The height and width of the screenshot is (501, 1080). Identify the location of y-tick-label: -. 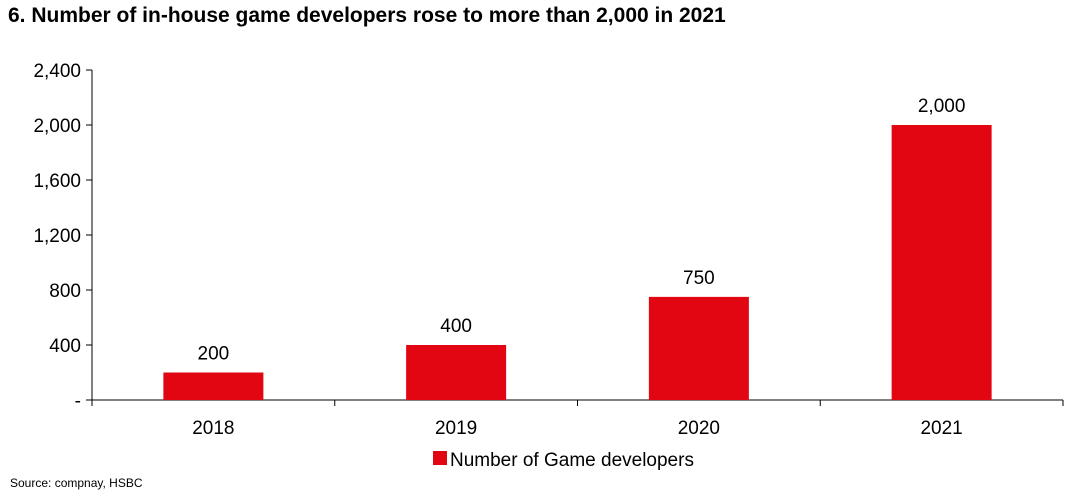
(78, 401).